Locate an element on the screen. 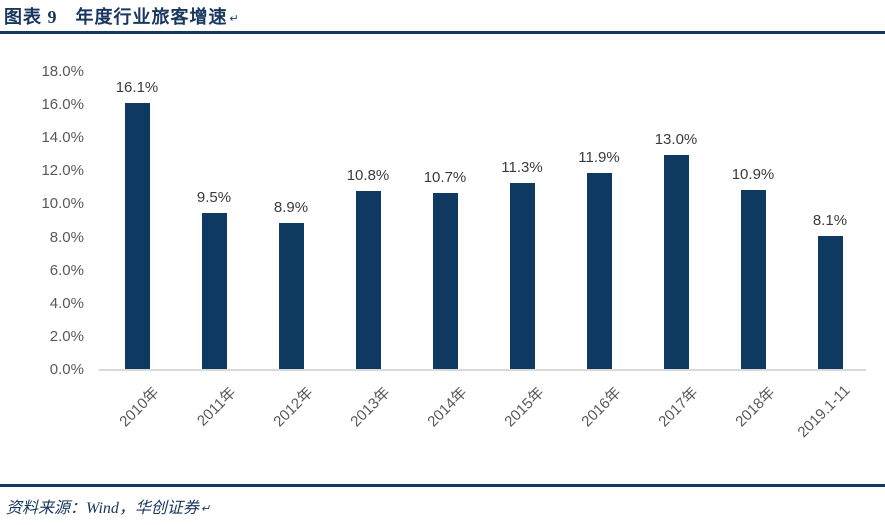 This screenshot has width=885, height=525. y-axis-tick-label: 8.0% is located at coordinates (66, 237).